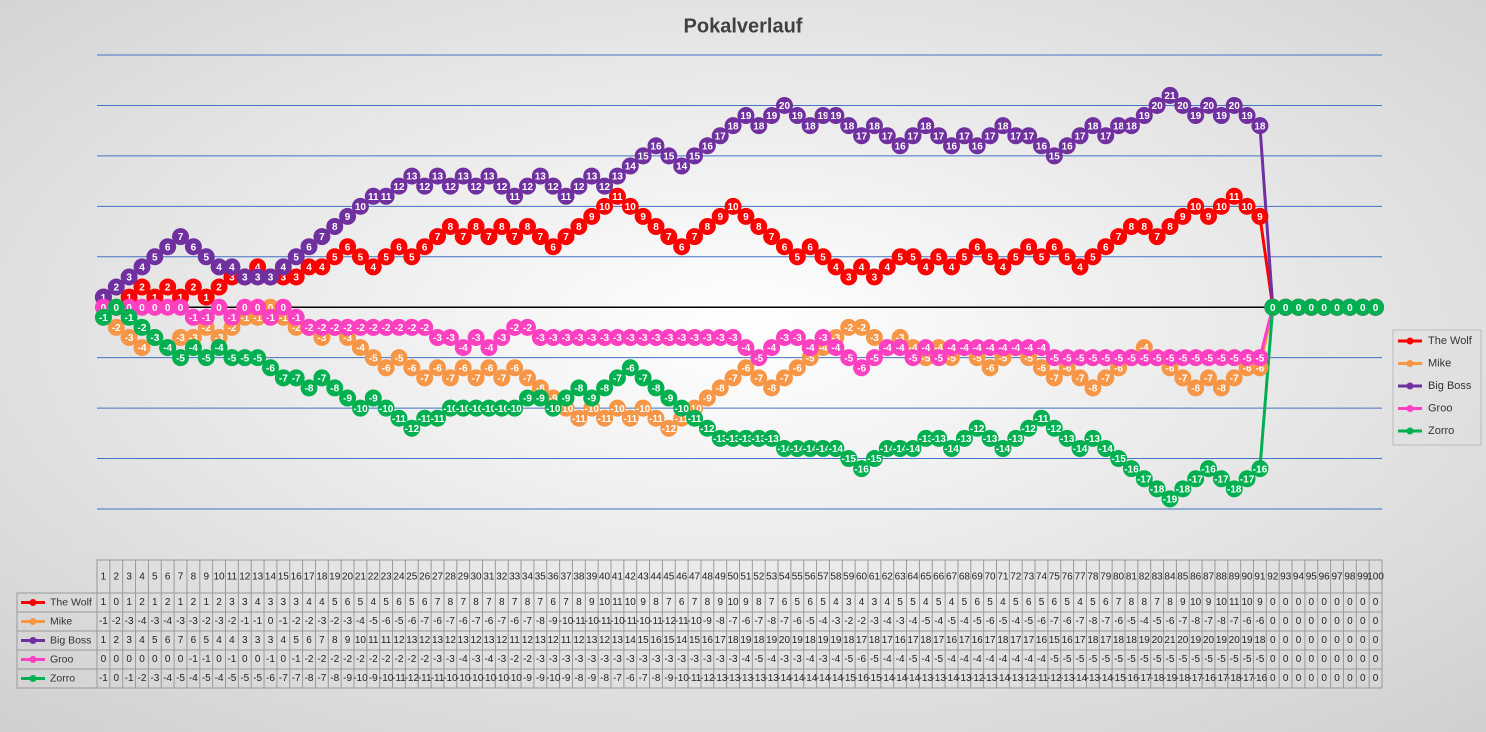 This screenshot has height=732, width=1486. I want to click on data-label: 7, so click(541, 237).